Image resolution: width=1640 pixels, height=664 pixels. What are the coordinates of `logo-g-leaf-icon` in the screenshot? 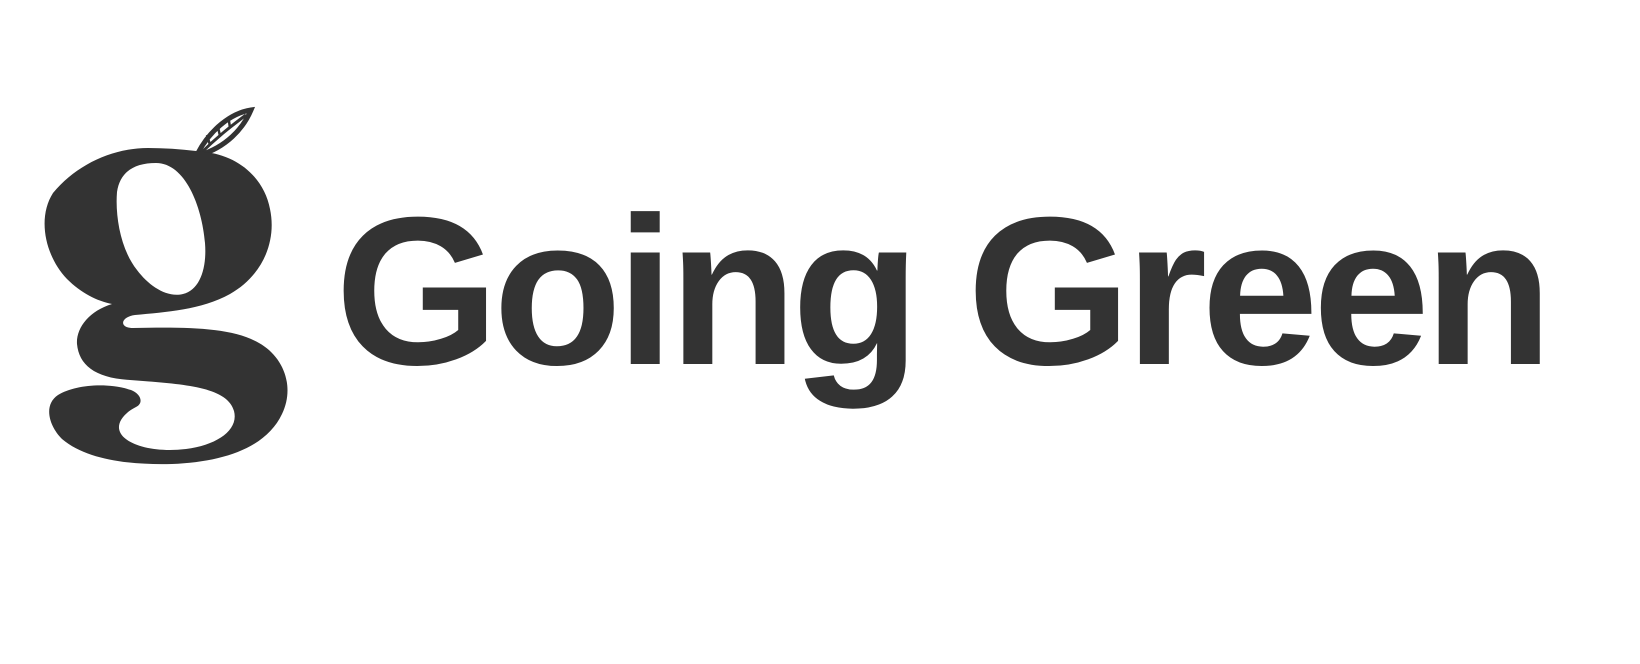 It's located at (166, 285).